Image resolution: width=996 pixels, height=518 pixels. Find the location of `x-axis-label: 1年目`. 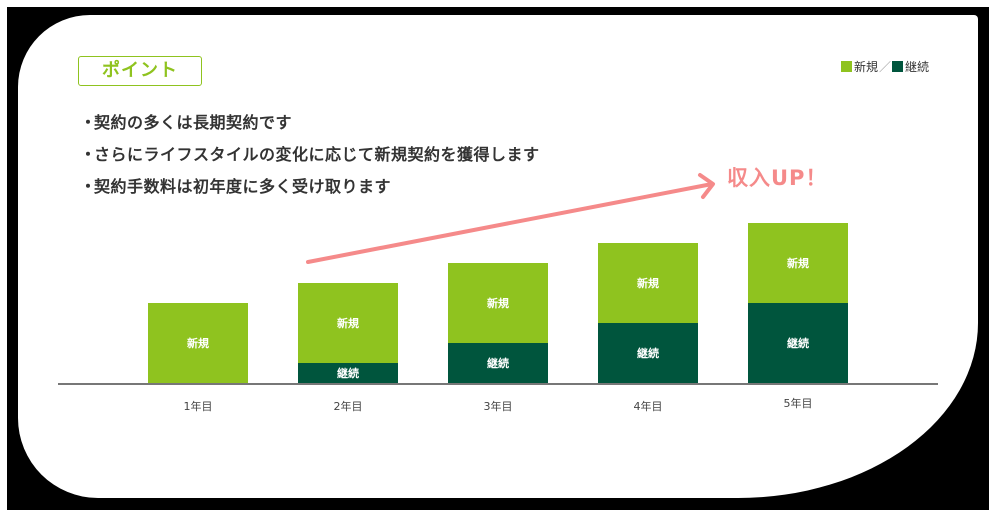

x-axis-label: 1年目 is located at coordinates (198, 406).